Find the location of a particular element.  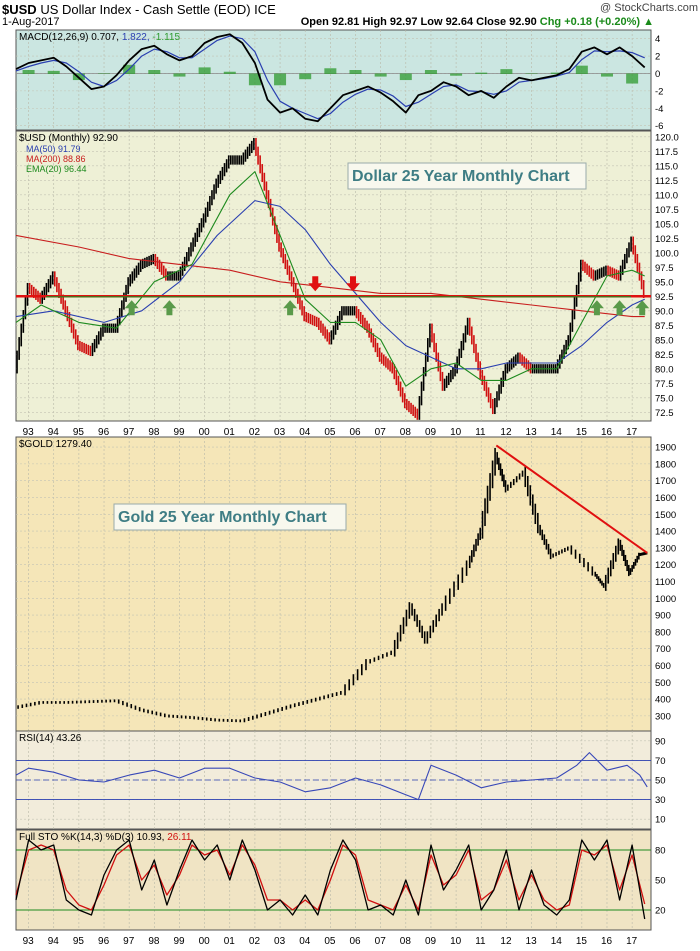

gold-legend: $GOLD 1279.40 is located at coordinates (55, 444).